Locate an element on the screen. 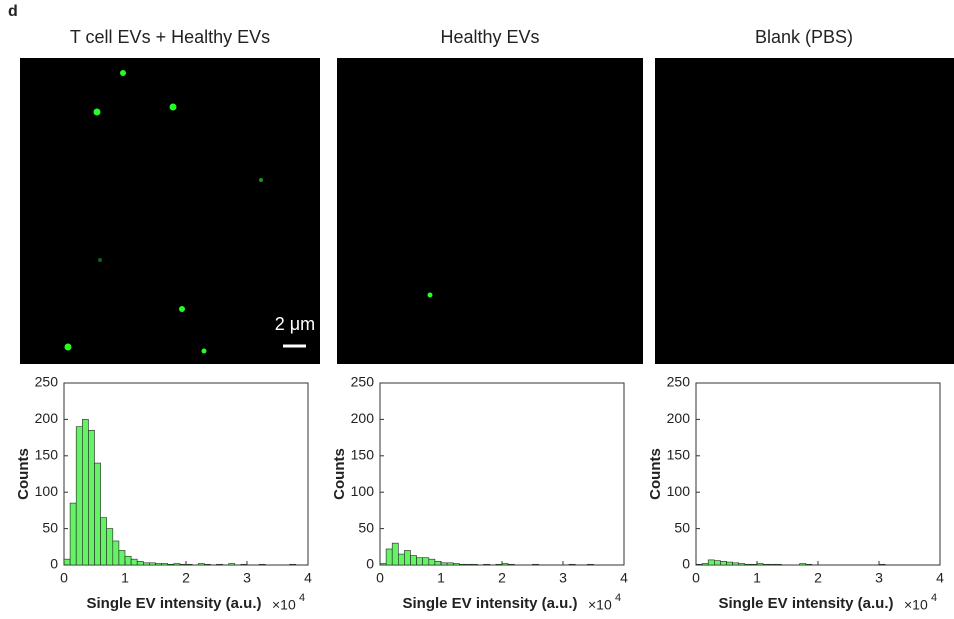 The width and height of the screenshot is (954, 619). panel-label: d is located at coordinates (13, 11).